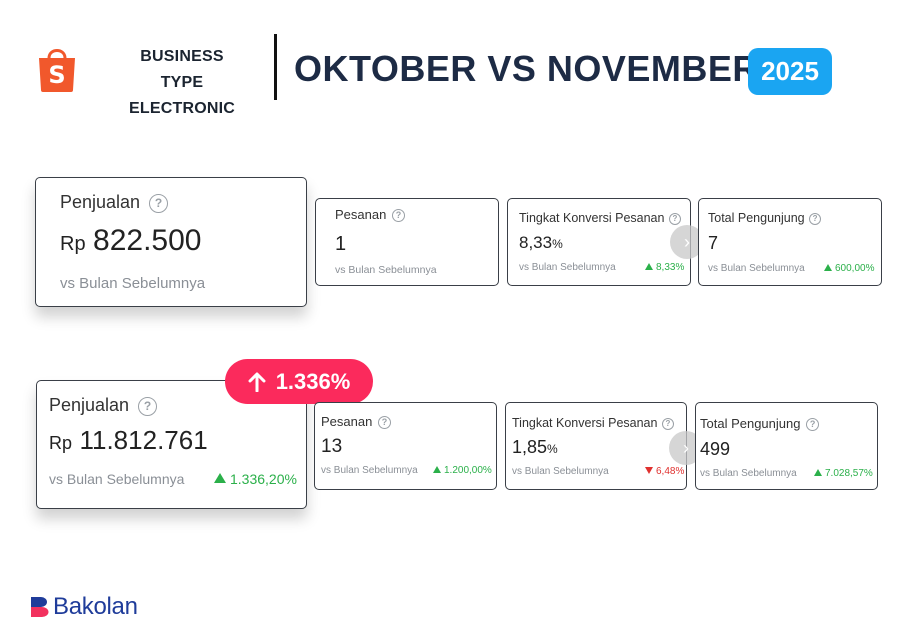 The image size is (912, 641). I want to click on bakolan-mark-icon, so click(40, 607).